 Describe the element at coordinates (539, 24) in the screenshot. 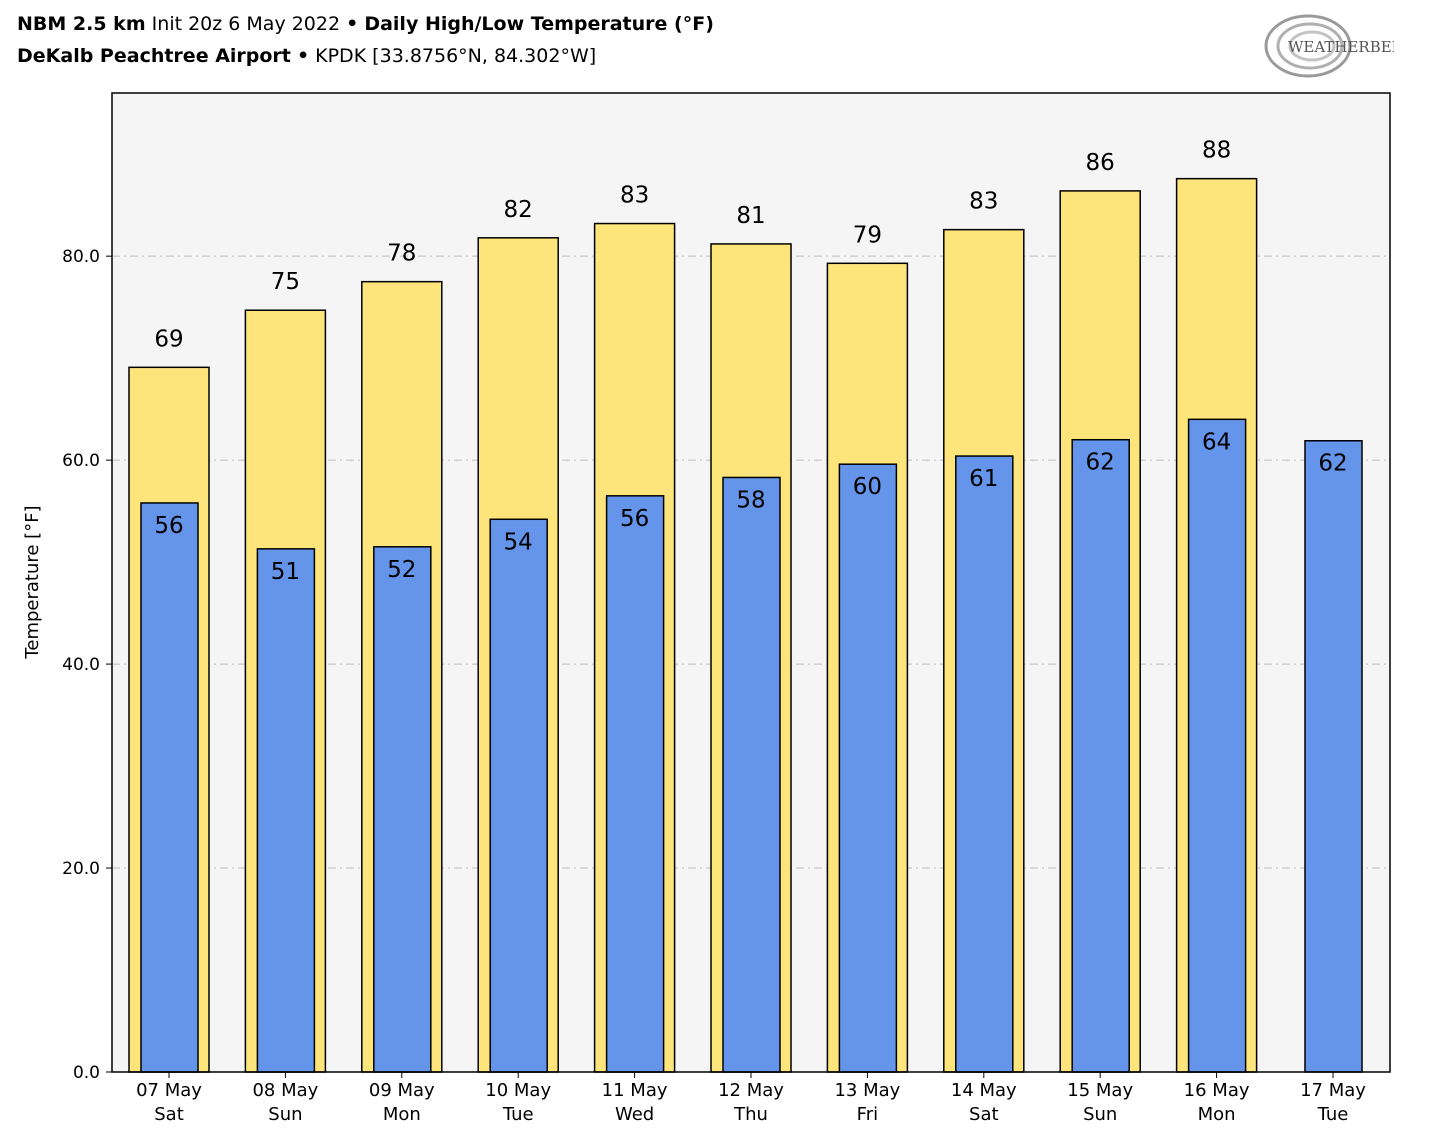

I see `product-title: Daily High/Low Temperature (°F)` at that location.